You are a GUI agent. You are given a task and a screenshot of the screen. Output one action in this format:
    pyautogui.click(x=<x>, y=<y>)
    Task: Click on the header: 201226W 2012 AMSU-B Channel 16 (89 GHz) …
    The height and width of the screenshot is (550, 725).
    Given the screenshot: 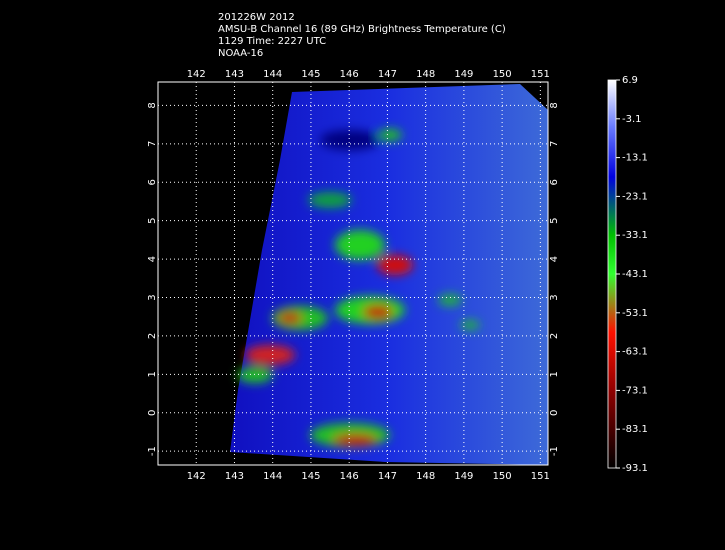 What is the action you would take?
    pyautogui.click(x=362, y=35)
    